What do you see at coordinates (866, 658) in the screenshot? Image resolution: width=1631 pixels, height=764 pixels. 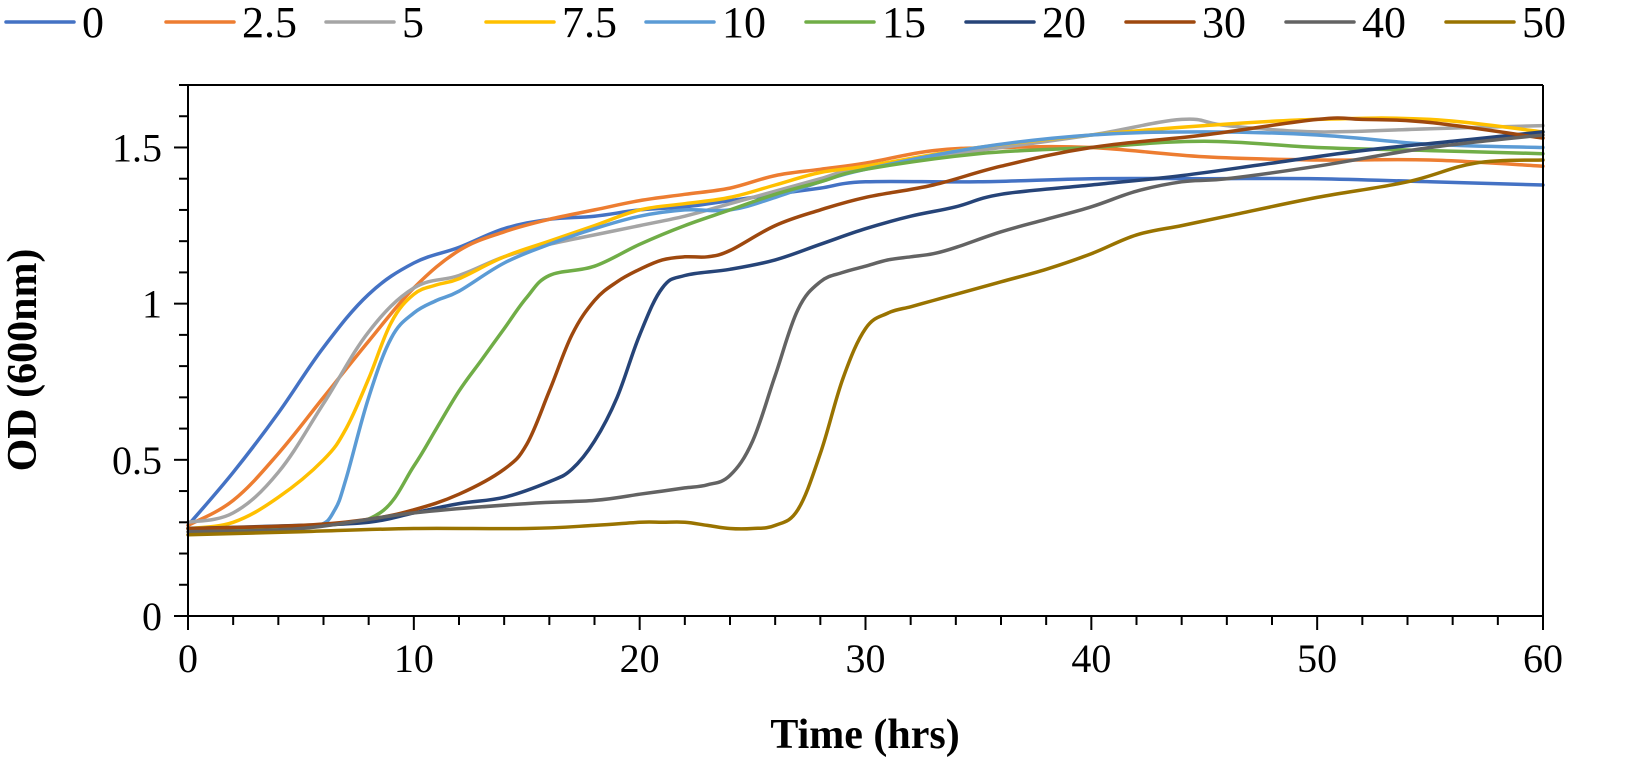 I see `x-tick-label: 30` at bounding box center [866, 658].